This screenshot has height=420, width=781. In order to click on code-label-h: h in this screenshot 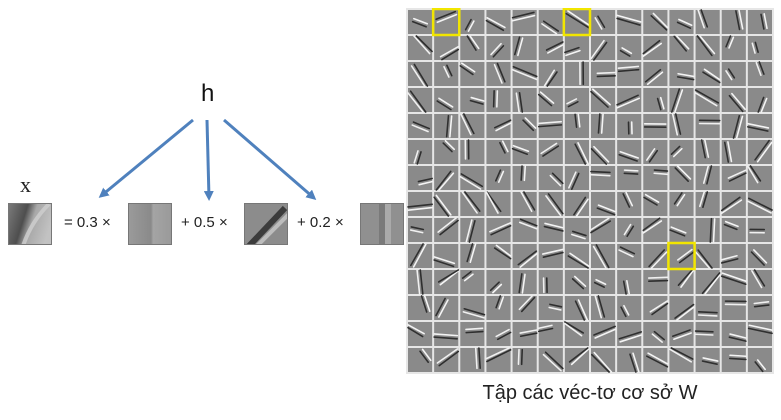, I will do `click(208, 93)`.